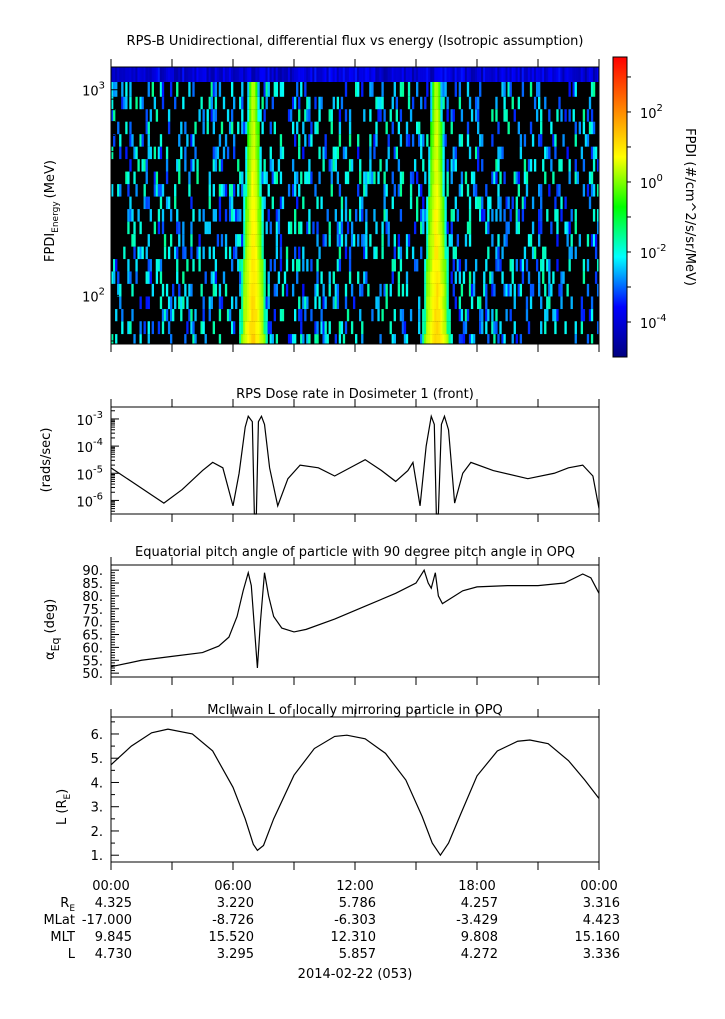 This screenshot has height=1019, width=725. What do you see at coordinates (102, 86) in the screenshot?
I see `tick-exp: 3` at bounding box center [102, 86].